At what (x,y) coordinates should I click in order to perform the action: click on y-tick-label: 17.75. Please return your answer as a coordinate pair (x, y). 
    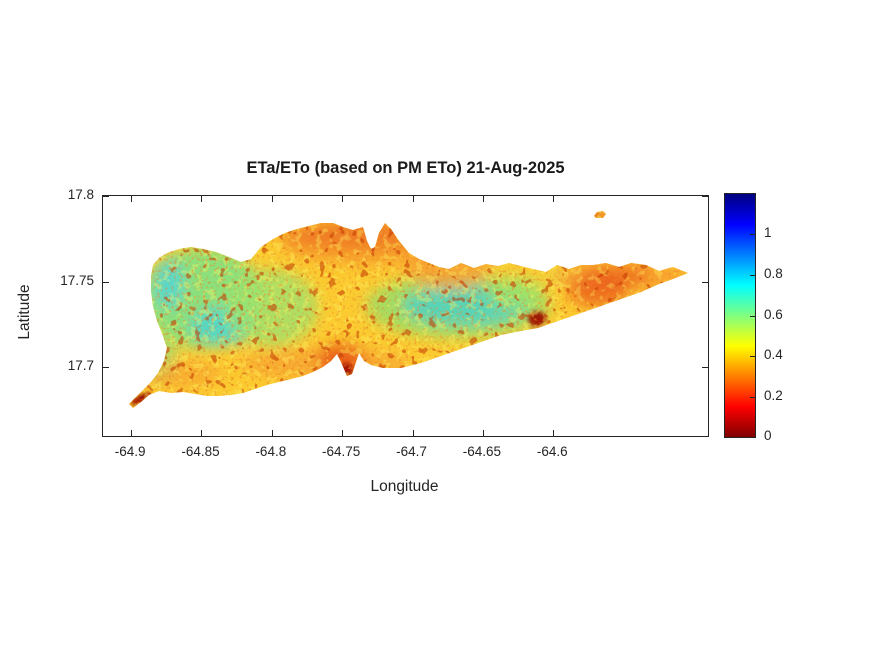
    Looking at the image, I should click on (77, 280).